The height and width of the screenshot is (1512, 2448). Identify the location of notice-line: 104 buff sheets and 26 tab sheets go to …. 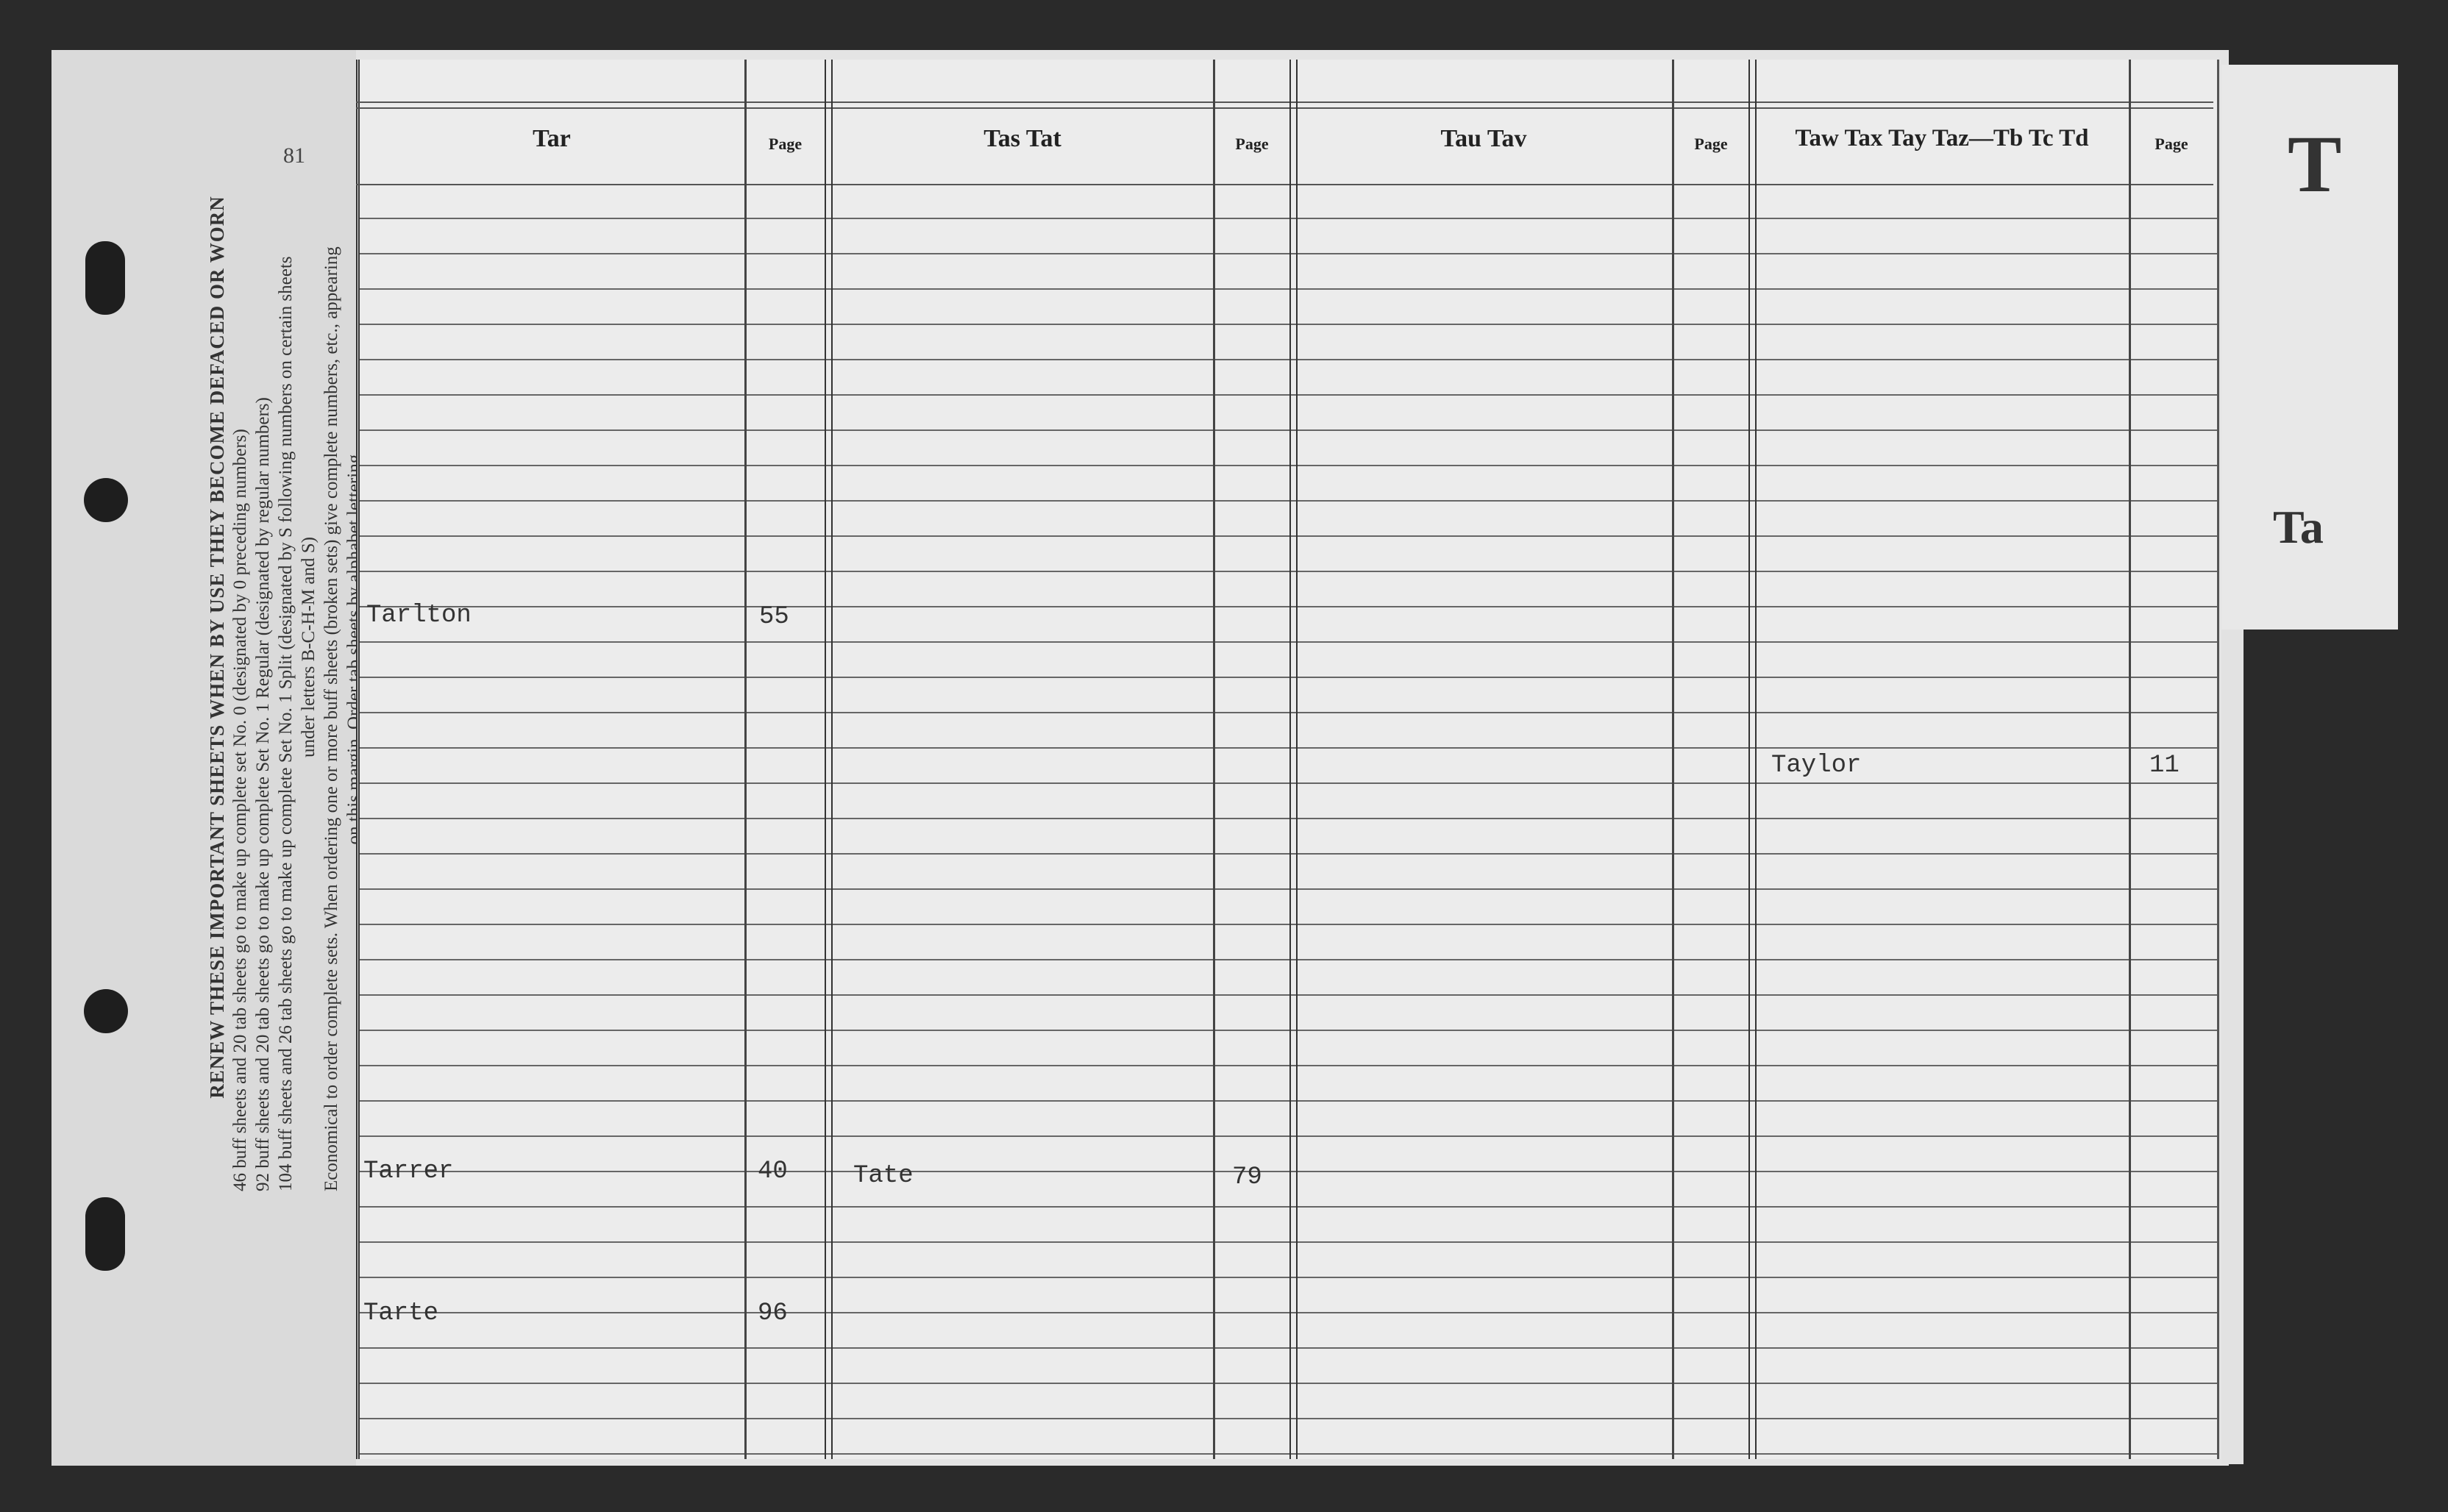
(286, 723).